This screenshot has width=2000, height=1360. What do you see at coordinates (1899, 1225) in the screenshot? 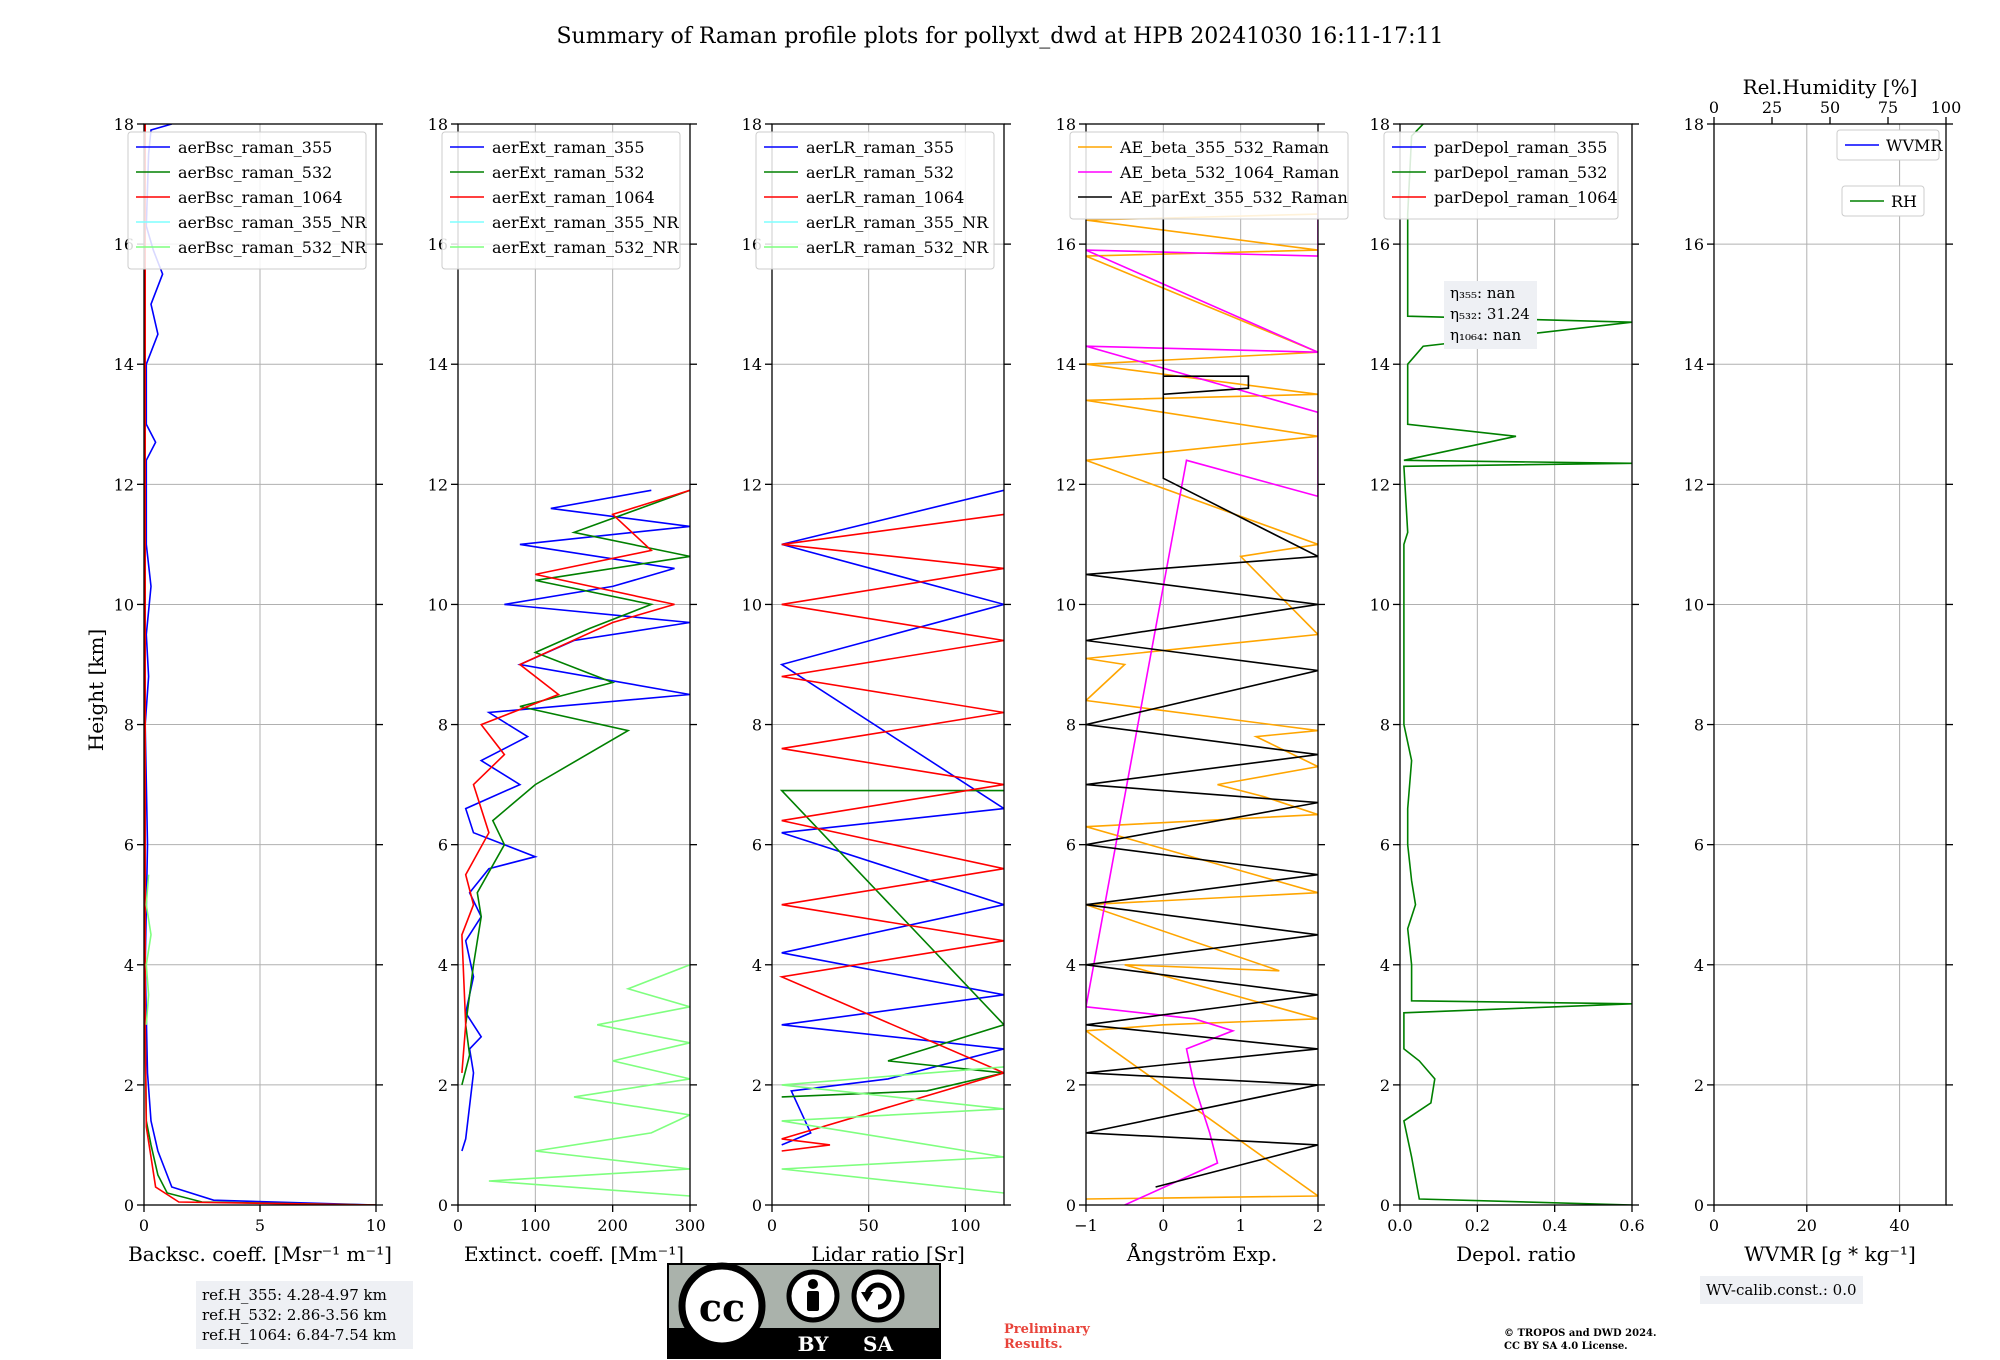
I see `x-tick-label: 40` at bounding box center [1899, 1225].